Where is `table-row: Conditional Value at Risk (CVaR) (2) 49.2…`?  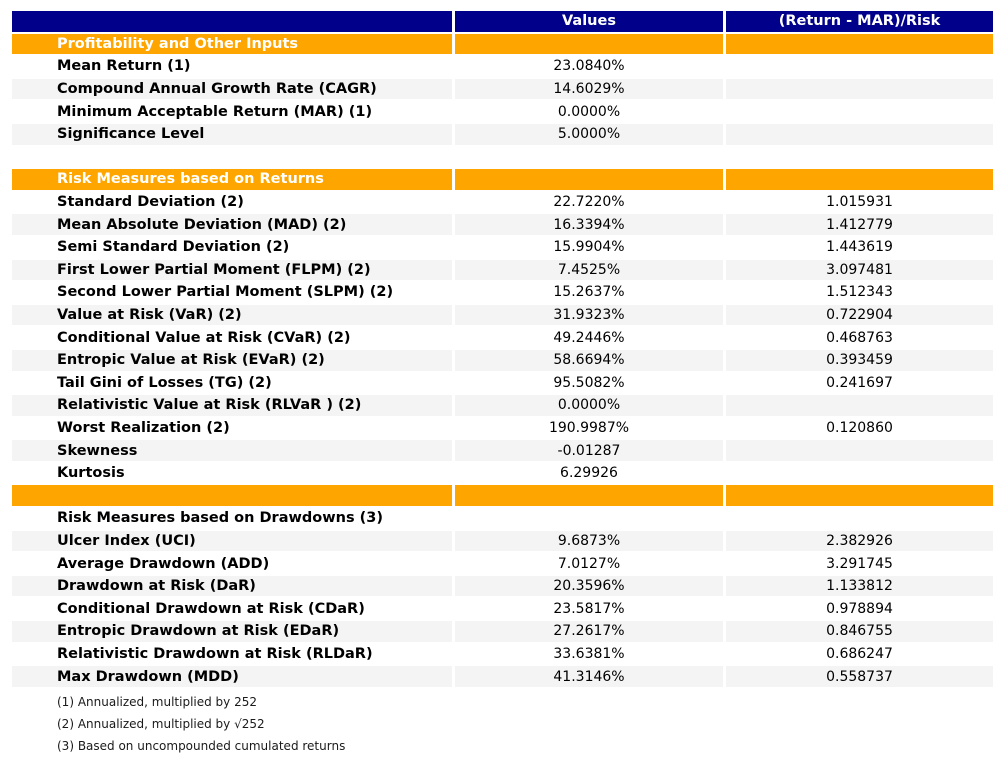 table-row: Conditional Value at Risk (CVaR) (2) 49.2… is located at coordinates (502, 337).